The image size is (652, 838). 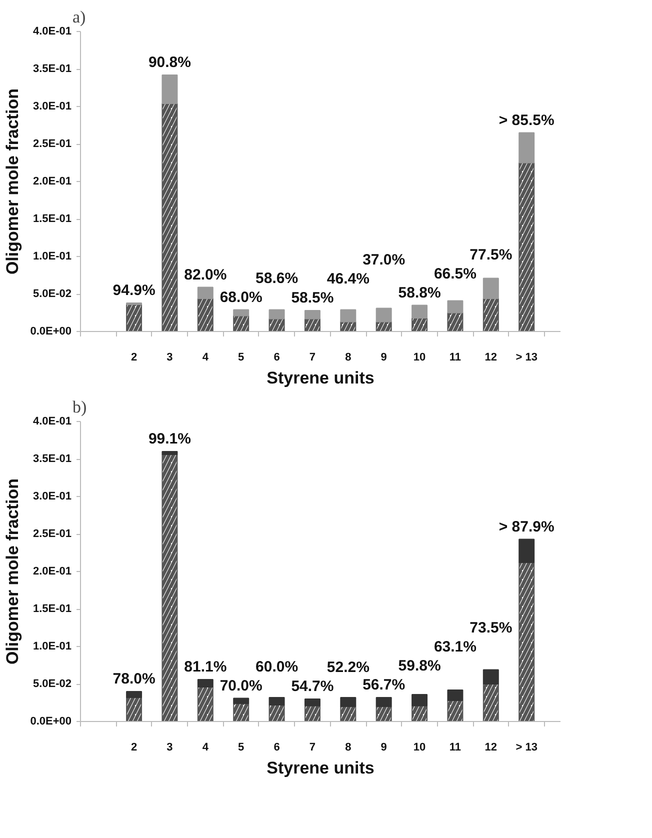 What do you see at coordinates (205, 275) in the screenshot?
I see `annotation: 82.0%` at bounding box center [205, 275].